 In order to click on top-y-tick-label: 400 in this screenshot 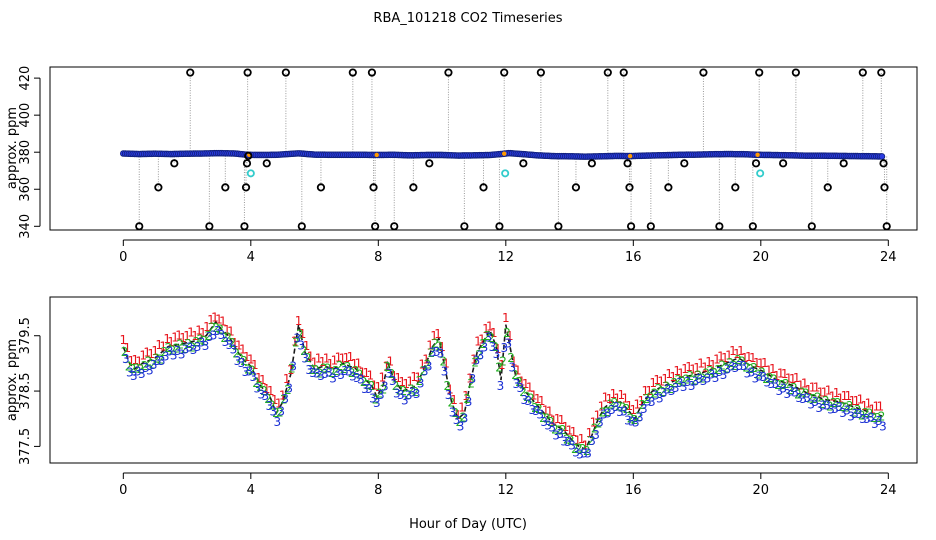, I will do `click(25, 115)`.